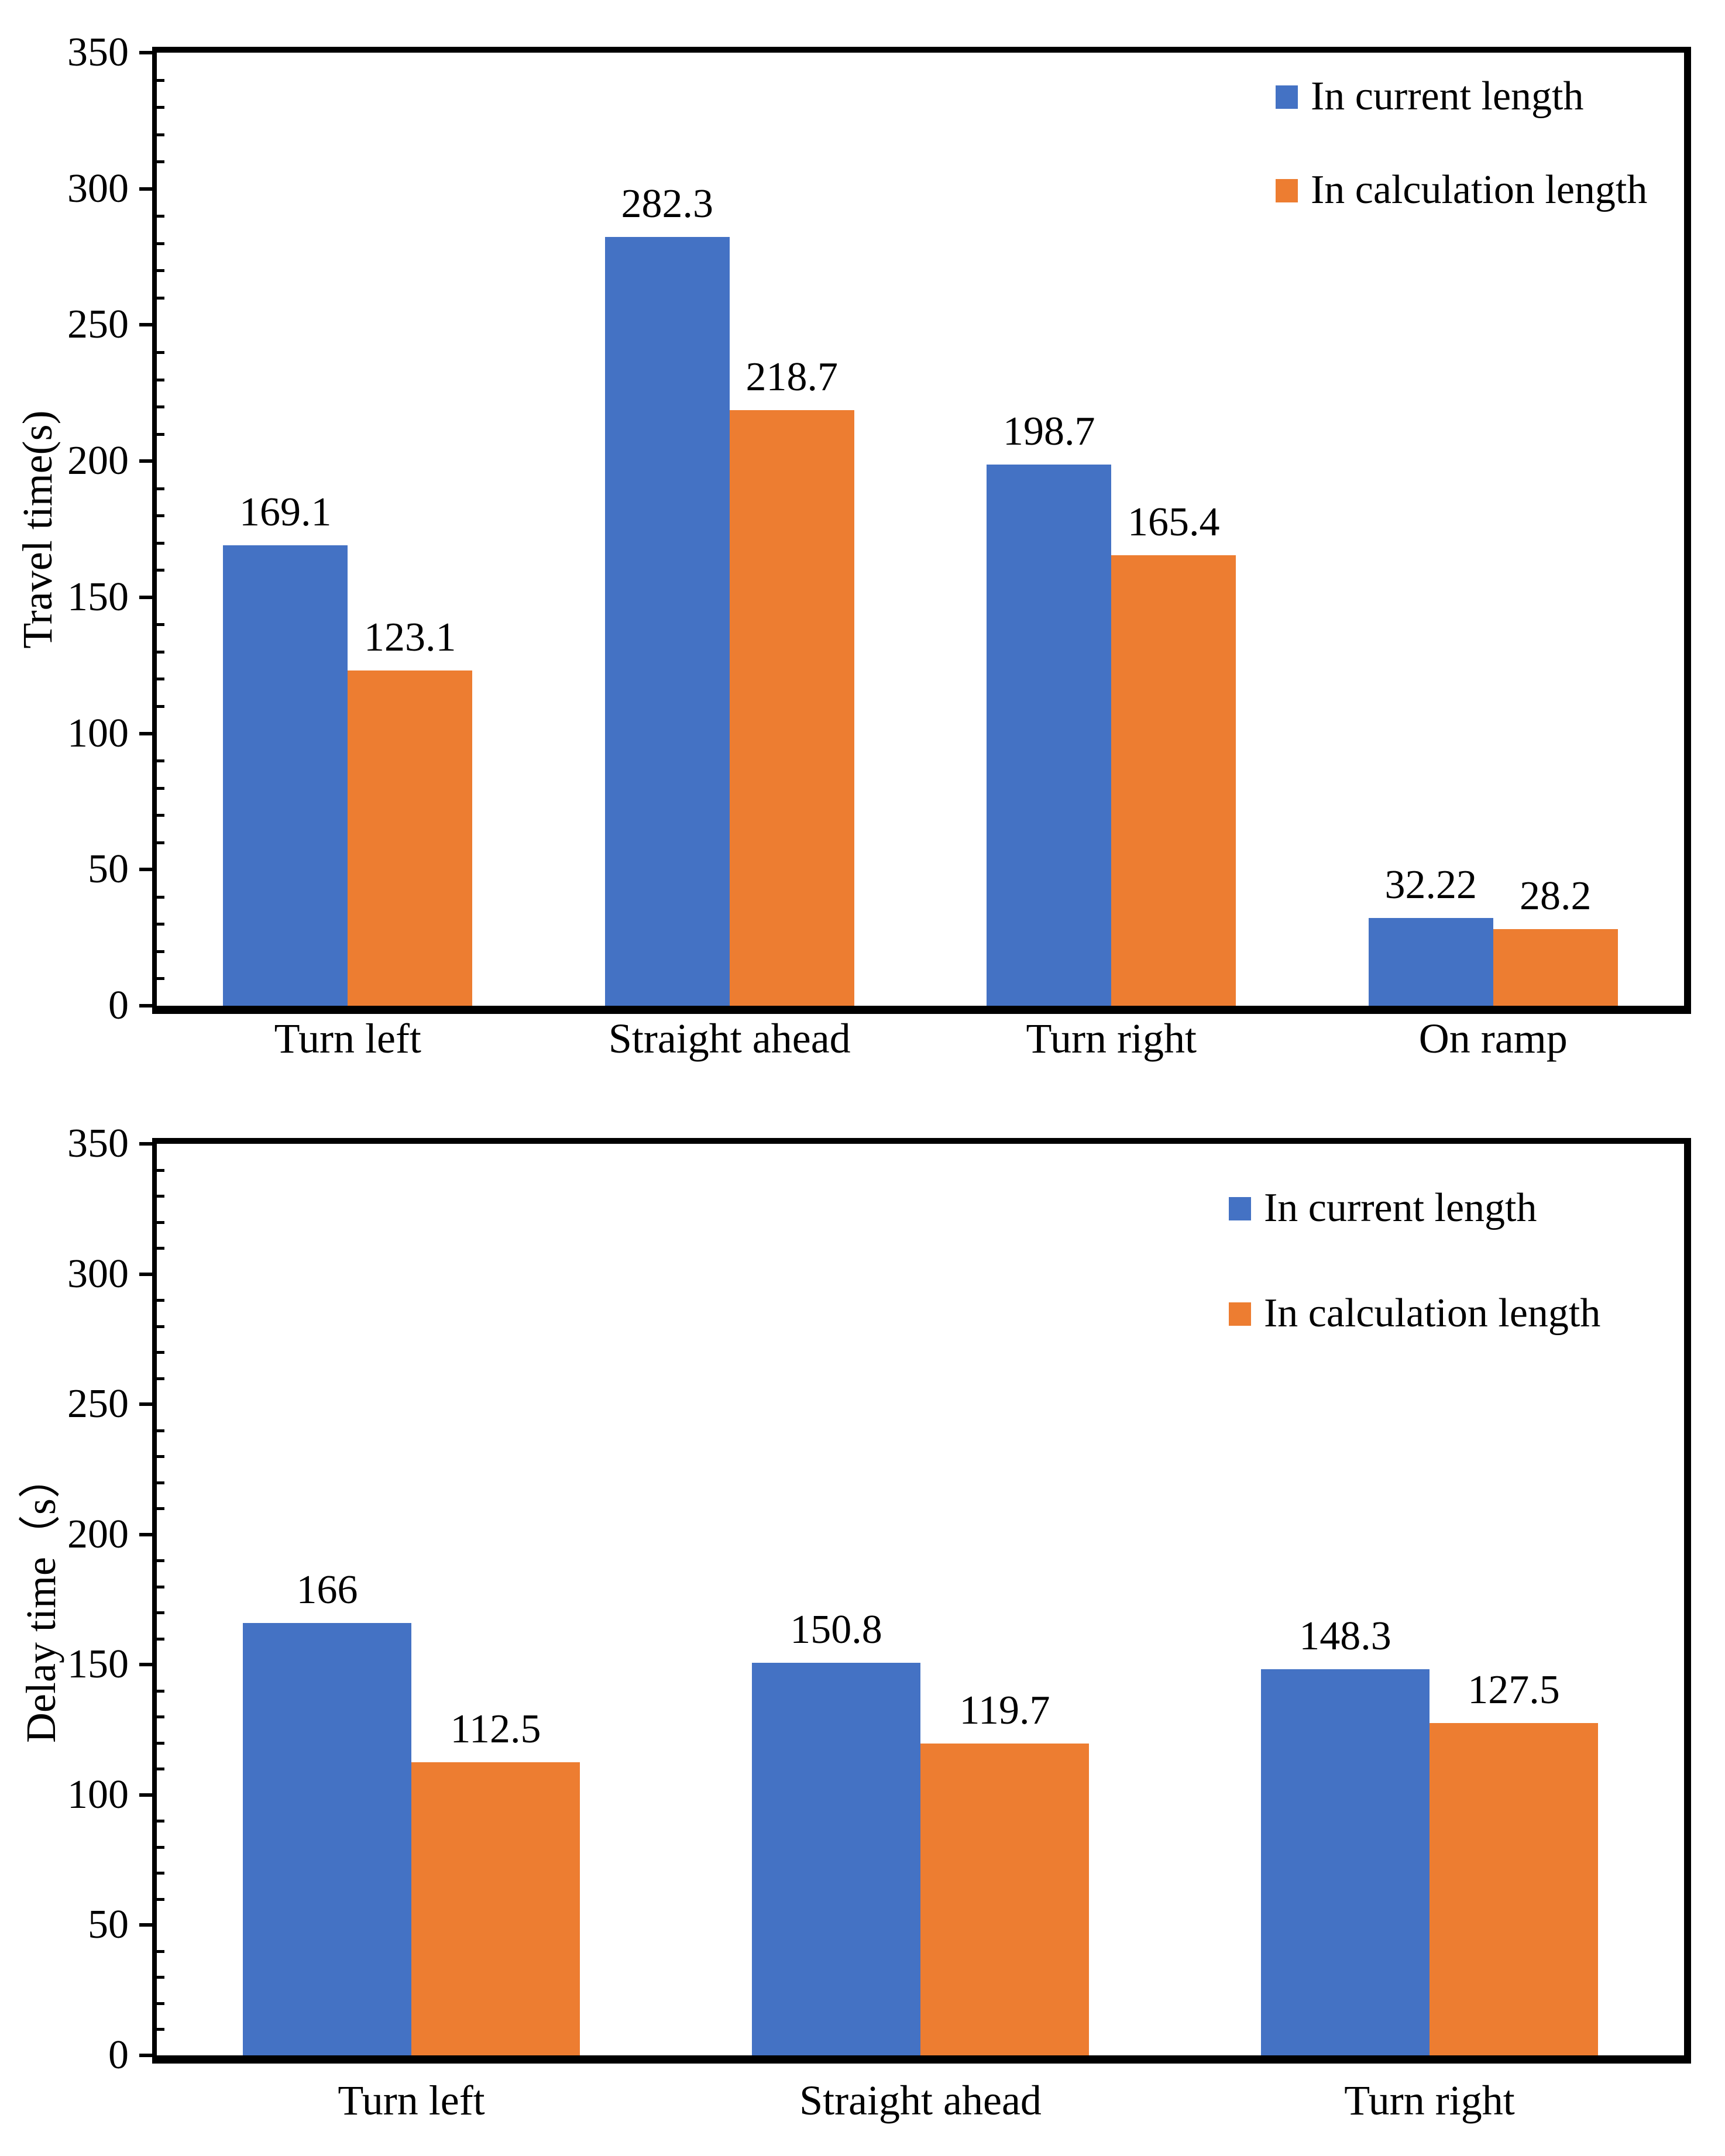 Image resolution: width=1725 pixels, height=2156 pixels. I want to click on bar-calculation-on-ramp, so click(1556, 967).